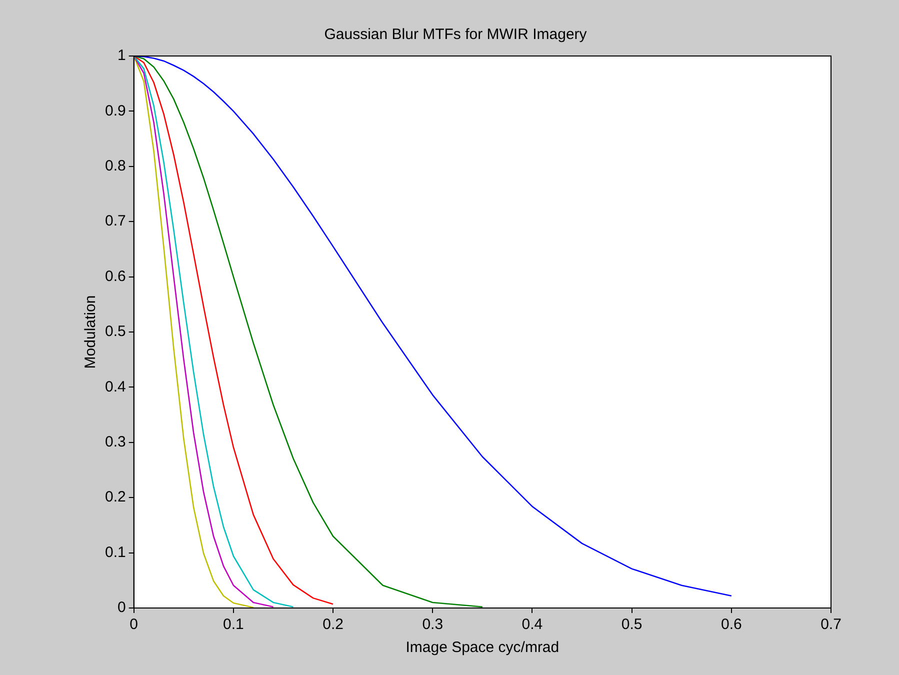 The image size is (899, 675). Describe the element at coordinates (115, 221) in the screenshot. I see `y-tick-label: 0.7` at that location.